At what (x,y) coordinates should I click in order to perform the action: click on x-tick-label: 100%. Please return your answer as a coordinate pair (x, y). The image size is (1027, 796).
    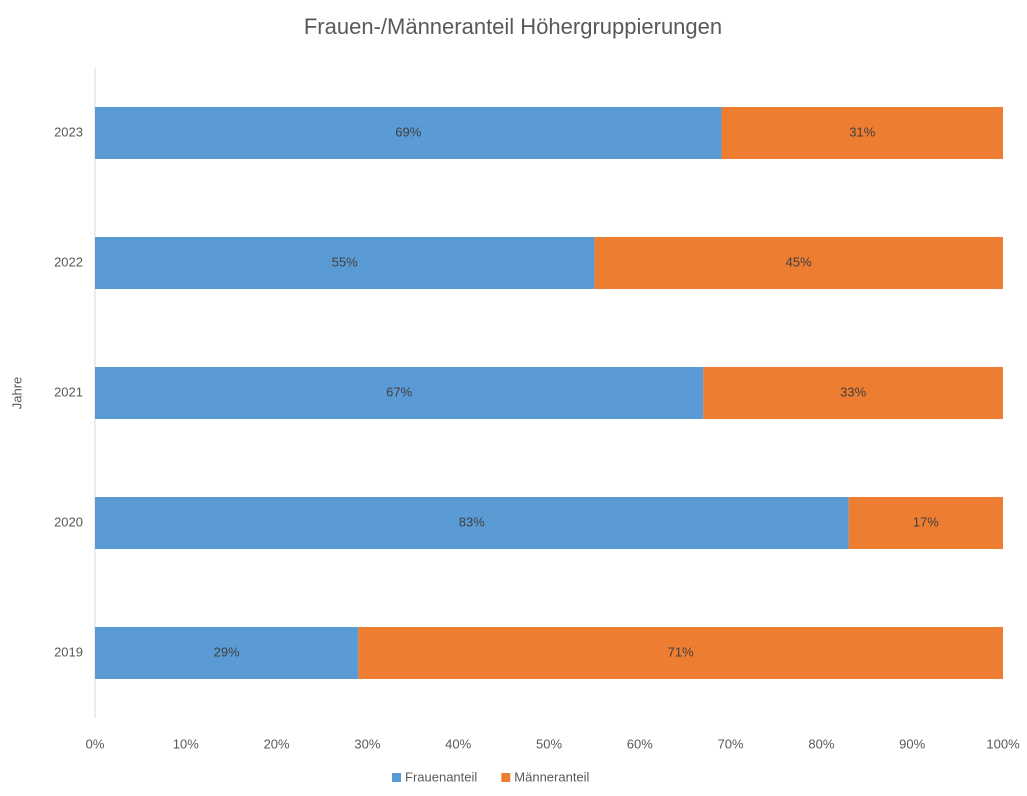
    Looking at the image, I should click on (1003, 743).